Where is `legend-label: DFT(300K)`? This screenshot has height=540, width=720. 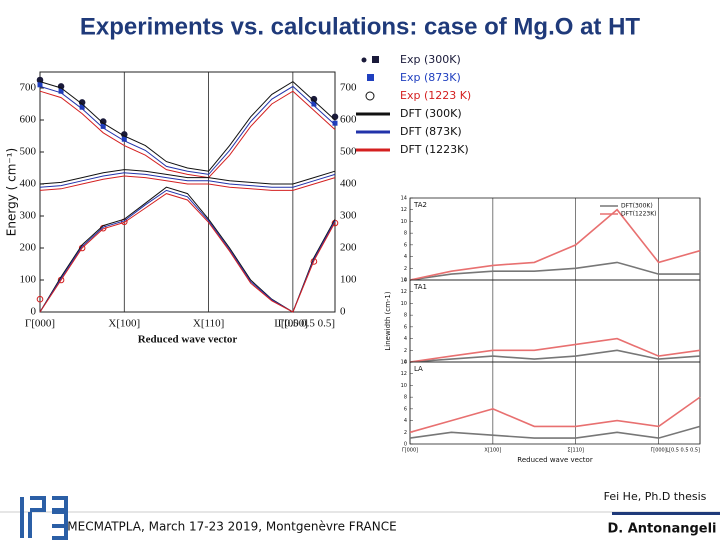
legend-label: DFT(300K) is located at coordinates (637, 206).